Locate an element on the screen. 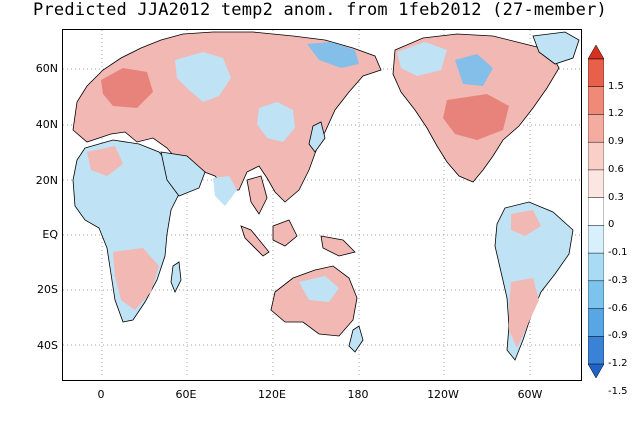  lat-label-40n: 40N is located at coordinates (46, 124).